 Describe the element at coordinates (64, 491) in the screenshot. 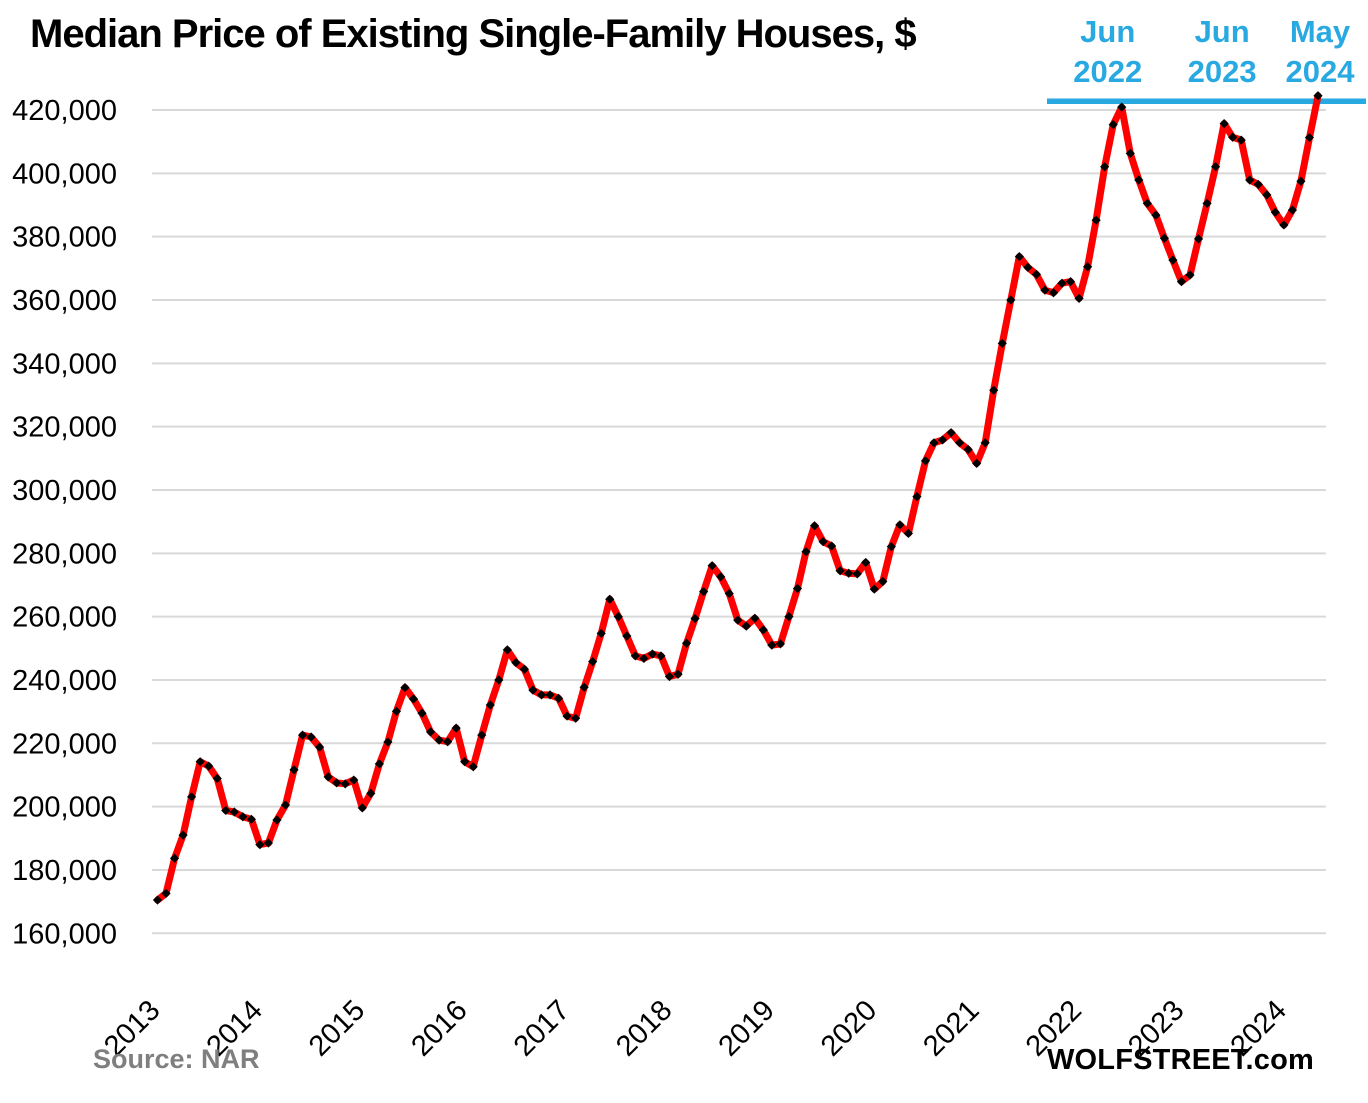

I see `y-tick-label: 300,000` at that location.